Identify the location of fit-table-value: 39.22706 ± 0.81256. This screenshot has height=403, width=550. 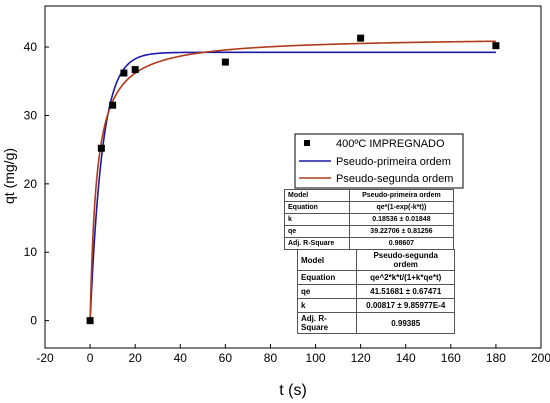
(401, 231).